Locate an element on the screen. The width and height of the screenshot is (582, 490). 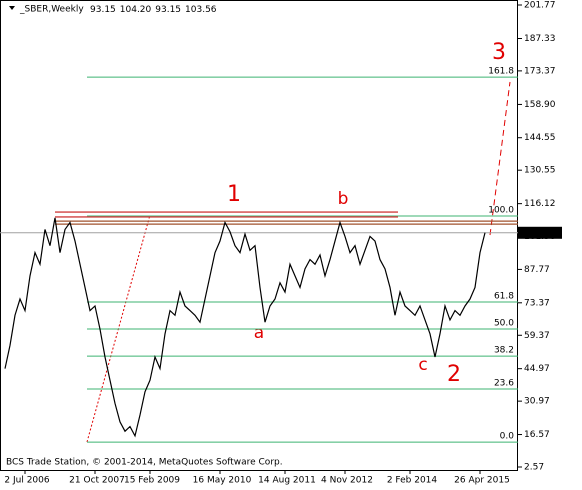
current-price-label: 103.56 is located at coordinates (538, 233).